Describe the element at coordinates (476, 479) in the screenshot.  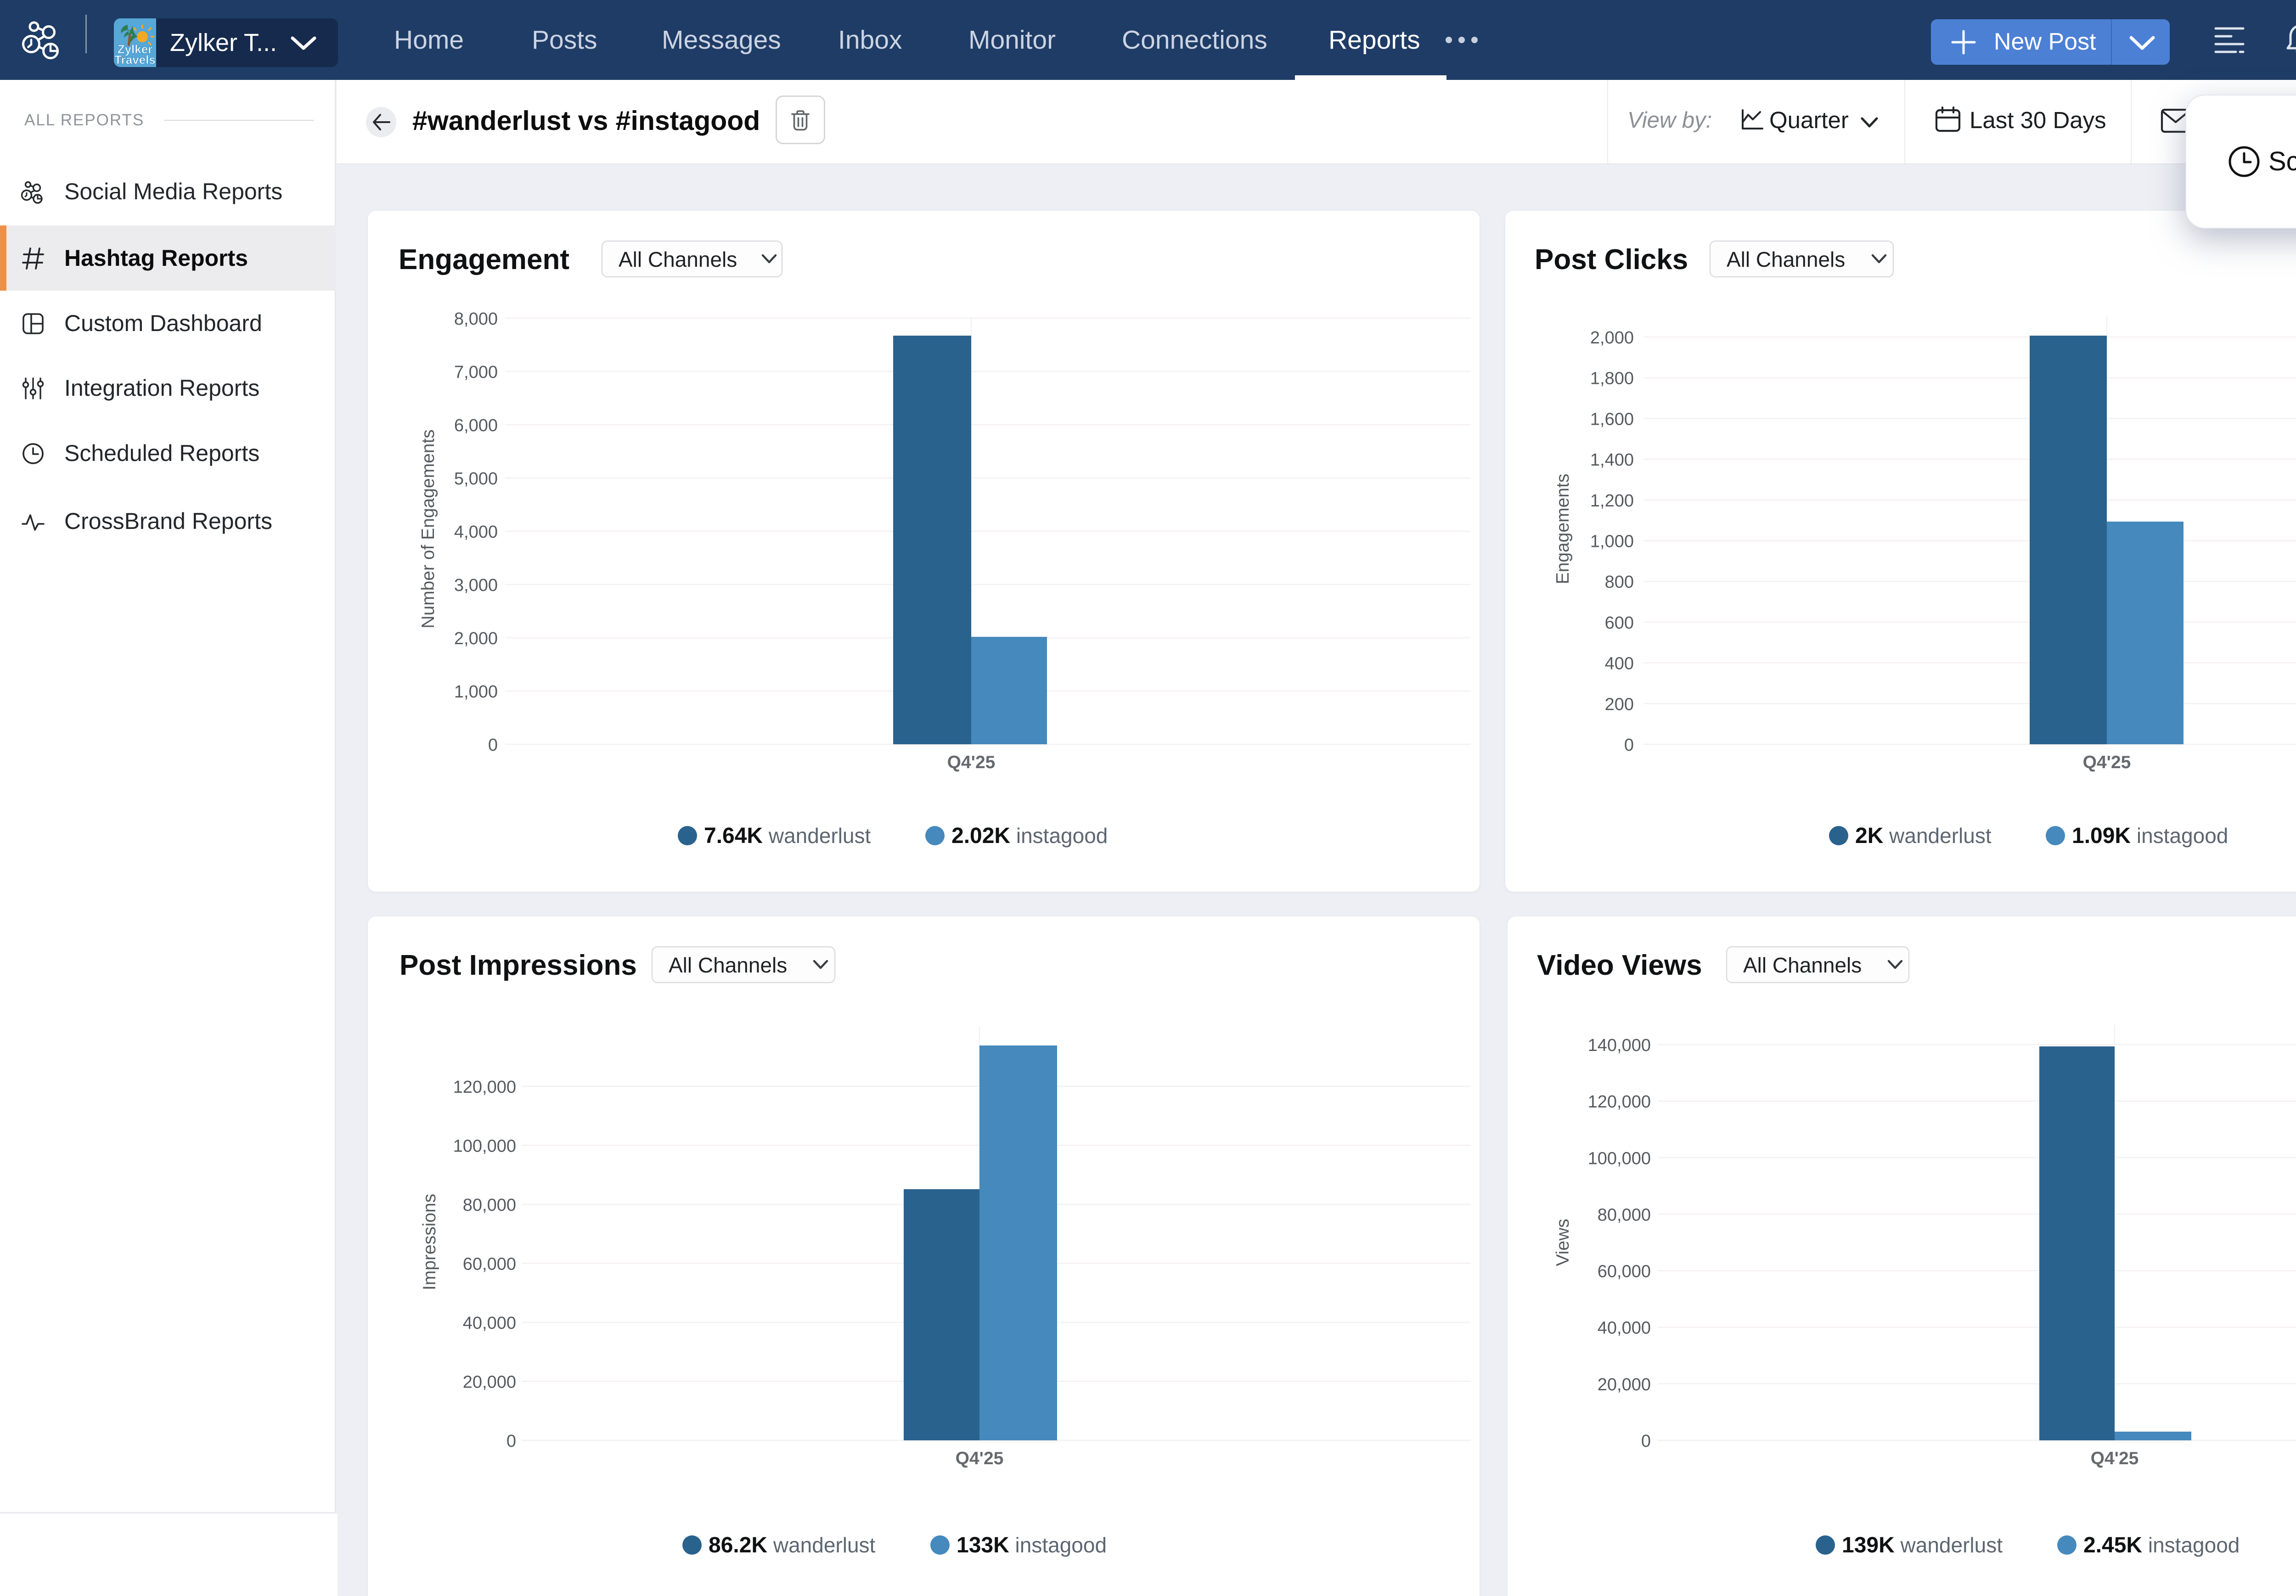
I see `svg-text: 5,000` at that location.